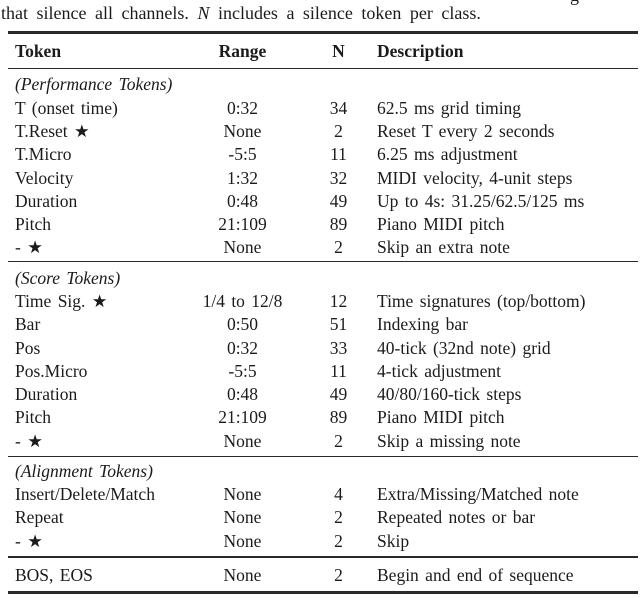  Describe the element at coordinates (443, 247) in the screenshot. I see `description-cell: Skip an extra note` at that location.